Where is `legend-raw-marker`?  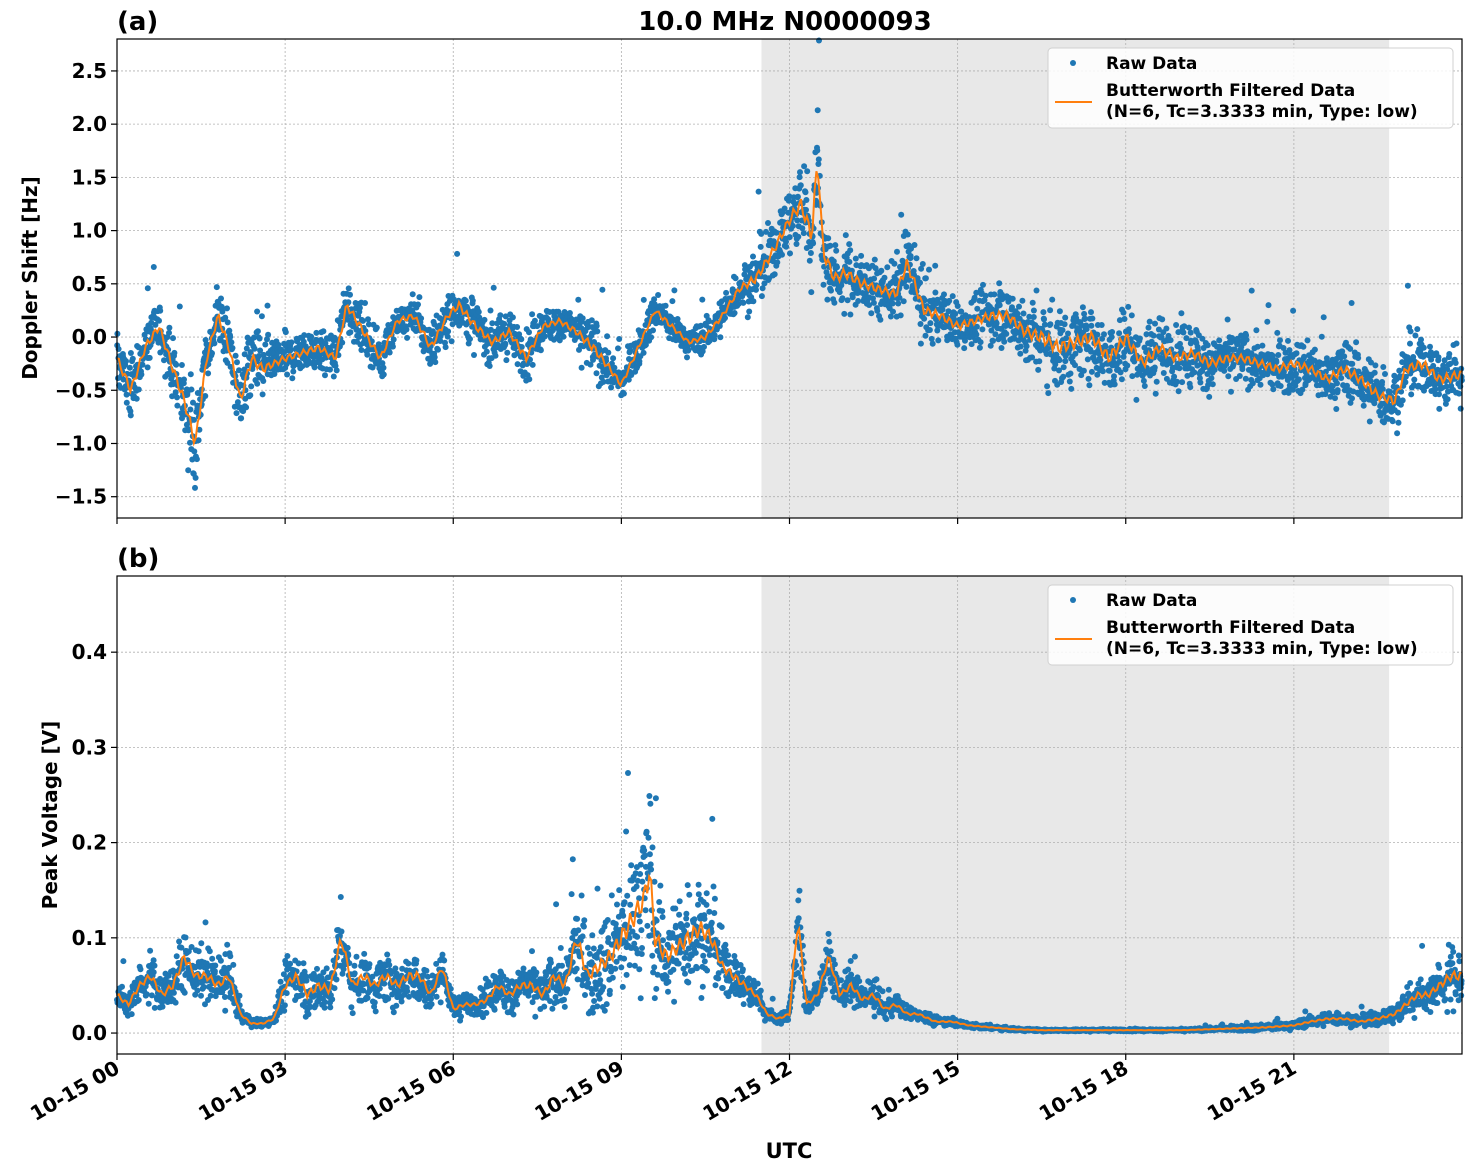
legend-raw-marker is located at coordinates (1073, 63).